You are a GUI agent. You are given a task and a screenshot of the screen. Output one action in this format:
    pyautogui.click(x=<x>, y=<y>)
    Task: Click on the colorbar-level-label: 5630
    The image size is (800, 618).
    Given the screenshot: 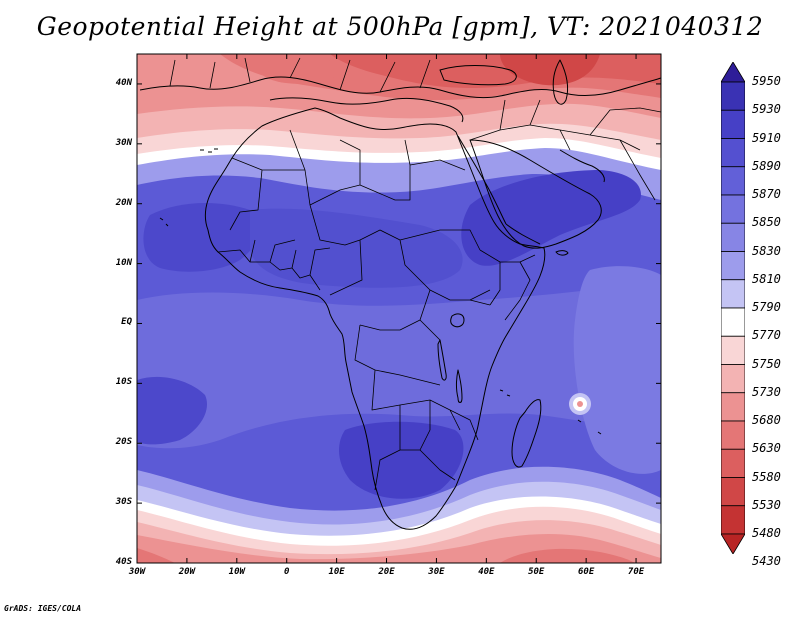 What is the action you would take?
    pyautogui.click(x=766, y=448)
    